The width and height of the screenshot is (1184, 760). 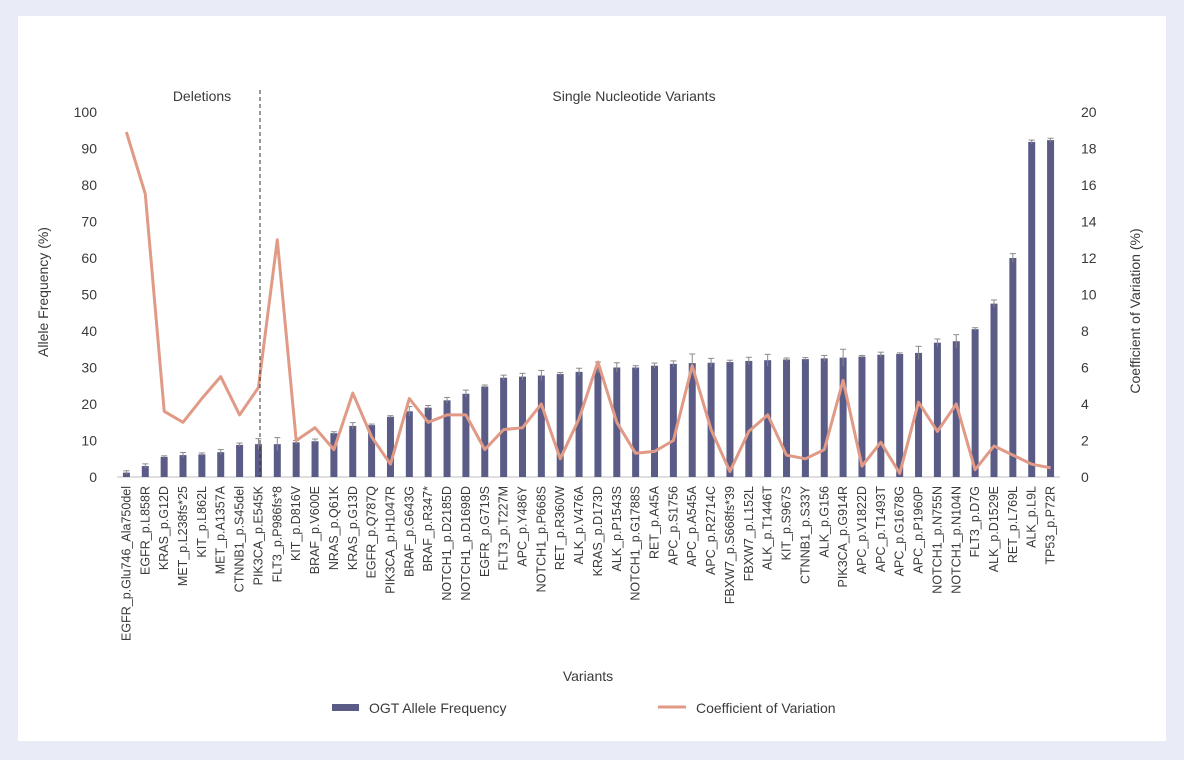 I want to click on y2-tick-label: 14, so click(x=1089, y=222).